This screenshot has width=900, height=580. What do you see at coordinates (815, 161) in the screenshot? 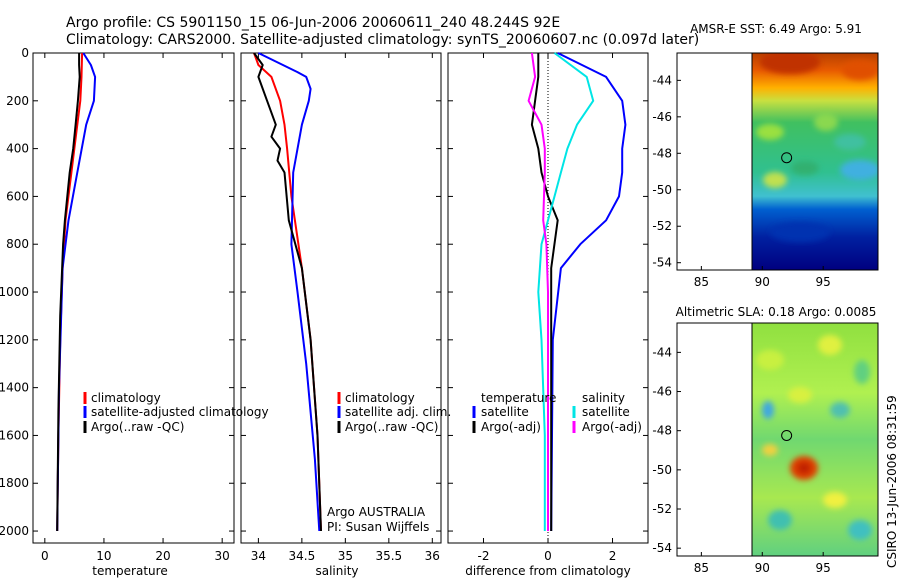
I see `sst-heatmap` at bounding box center [815, 161].